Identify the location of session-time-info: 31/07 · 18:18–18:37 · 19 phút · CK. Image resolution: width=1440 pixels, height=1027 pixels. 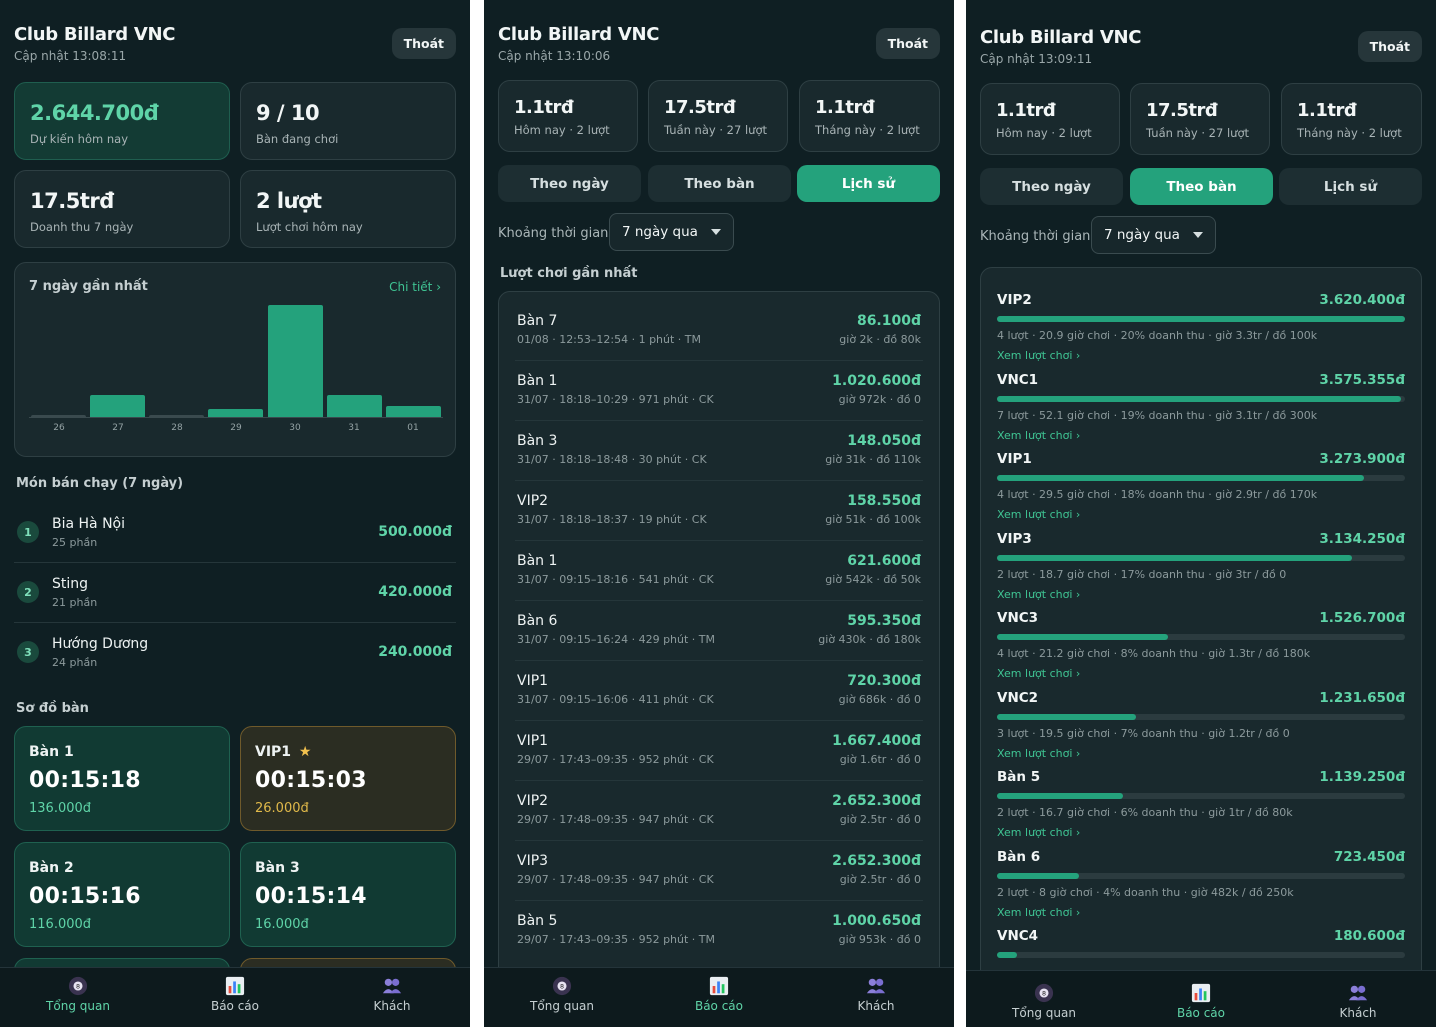
(612, 519).